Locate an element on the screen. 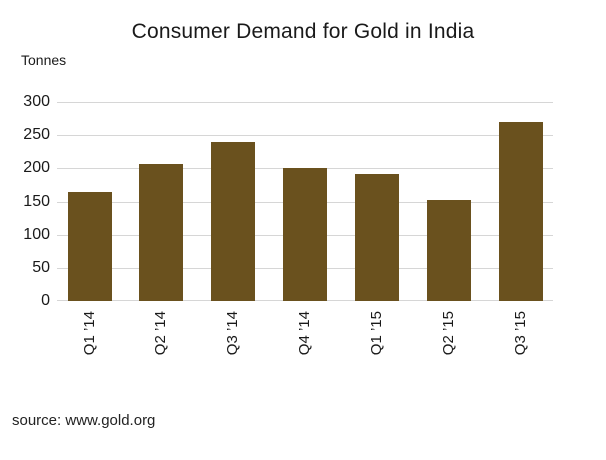 The height and width of the screenshot is (460, 606). y-tick-label-100: 100 is located at coordinates (36, 234).